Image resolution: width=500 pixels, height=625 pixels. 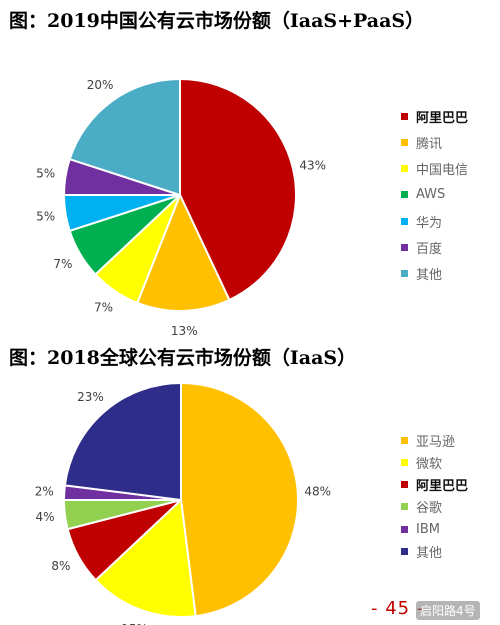 I want to click on slice-value-label: 2%, so click(x=44, y=491).